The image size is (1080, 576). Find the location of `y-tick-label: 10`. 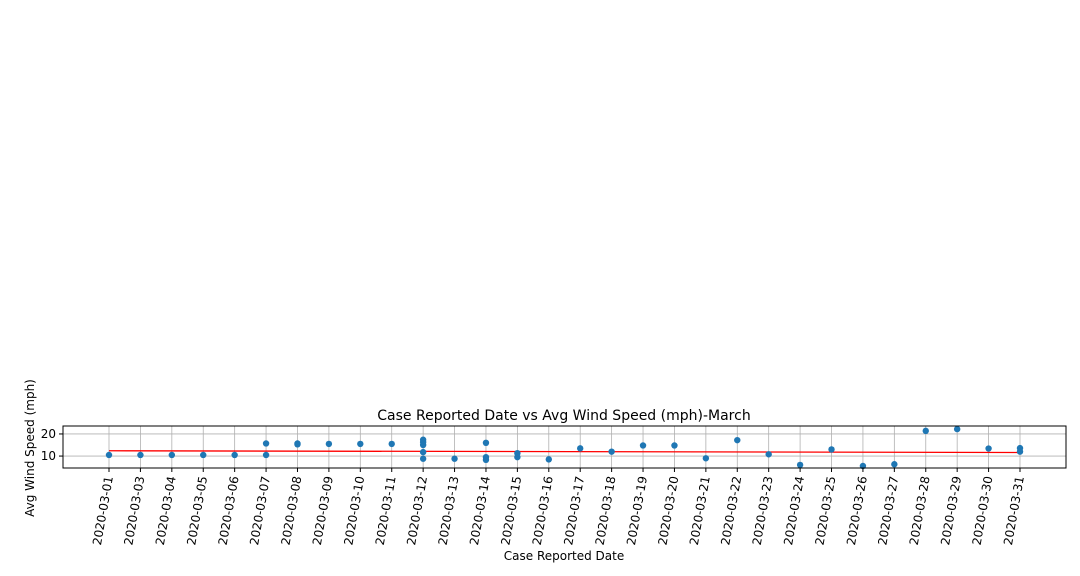

y-tick-label: 10 is located at coordinates (48, 456).